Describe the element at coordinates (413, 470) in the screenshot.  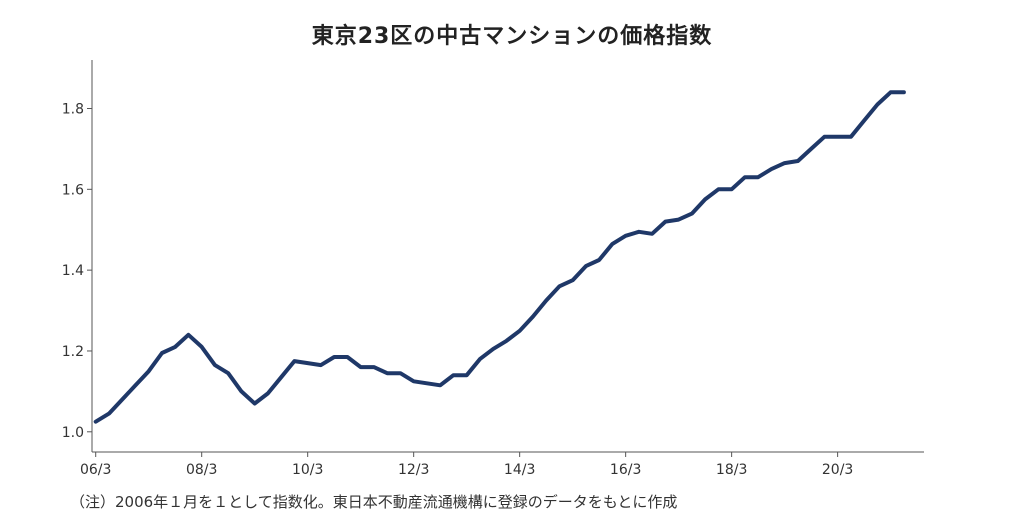
I see `x-tick-label: 12/3` at that location.